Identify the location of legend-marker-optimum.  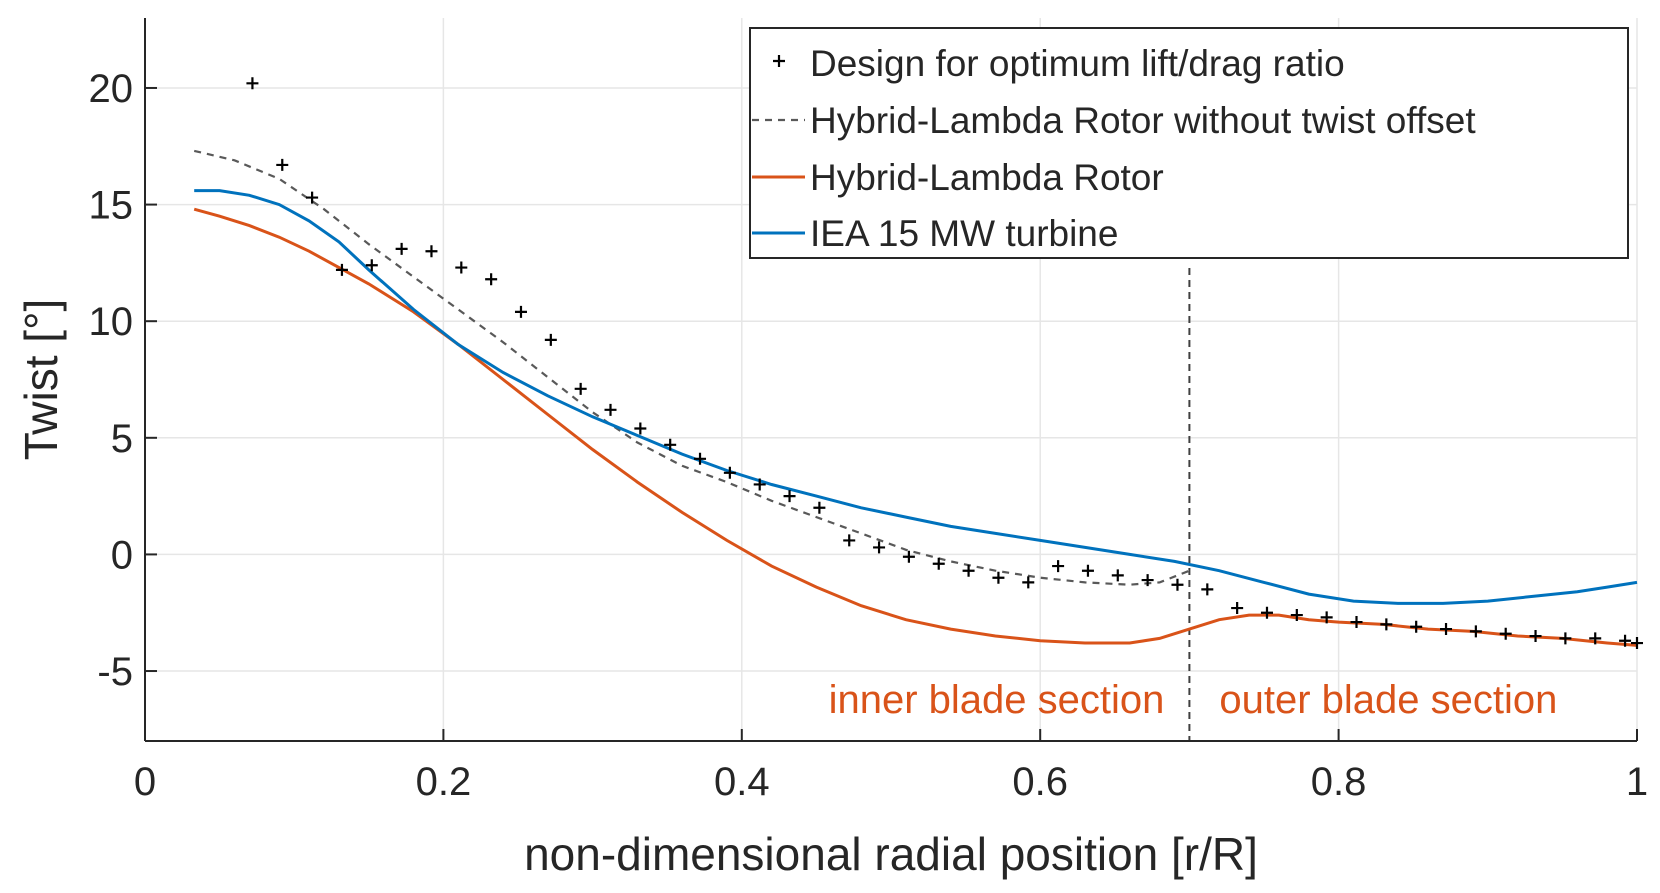
(779, 61).